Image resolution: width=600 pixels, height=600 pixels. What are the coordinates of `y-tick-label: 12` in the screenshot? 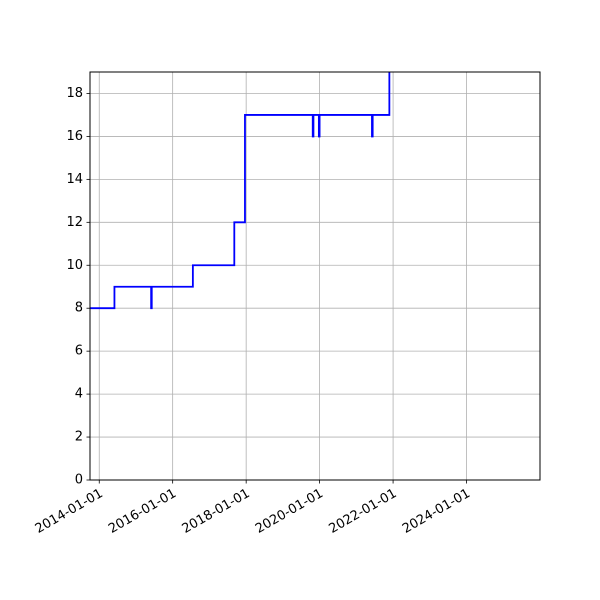 It's located at (74, 222).